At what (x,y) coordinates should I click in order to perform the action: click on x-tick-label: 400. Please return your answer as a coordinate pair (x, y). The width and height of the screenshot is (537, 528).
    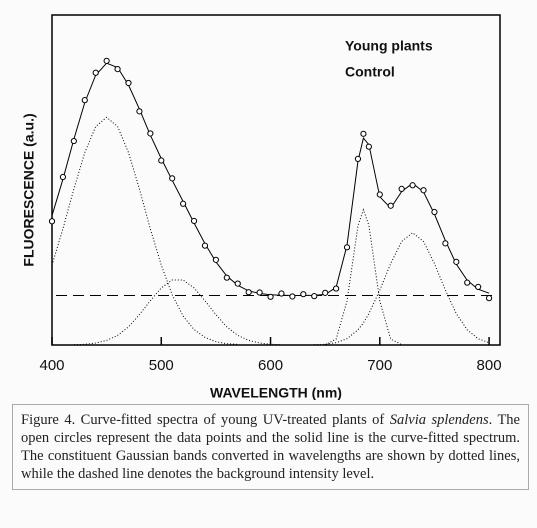
    Looking at the image, I should click on (51, 365).